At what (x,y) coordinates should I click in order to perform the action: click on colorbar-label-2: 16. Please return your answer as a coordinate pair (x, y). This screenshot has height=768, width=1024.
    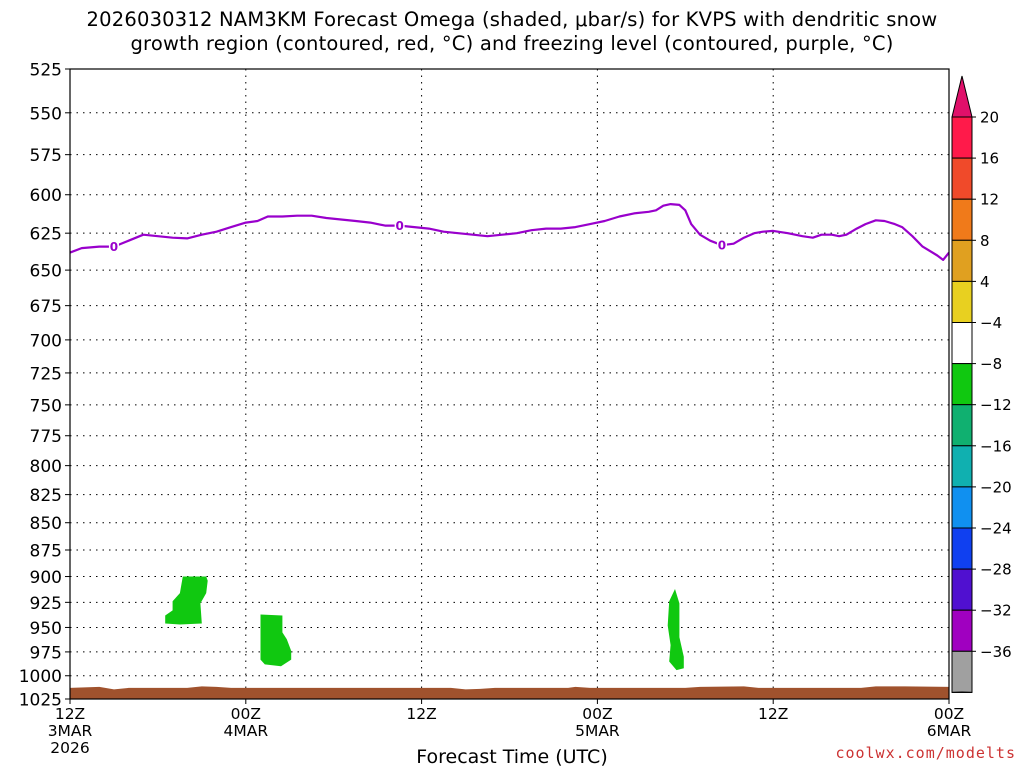
    Looking at the image, I should click on (989, 159).